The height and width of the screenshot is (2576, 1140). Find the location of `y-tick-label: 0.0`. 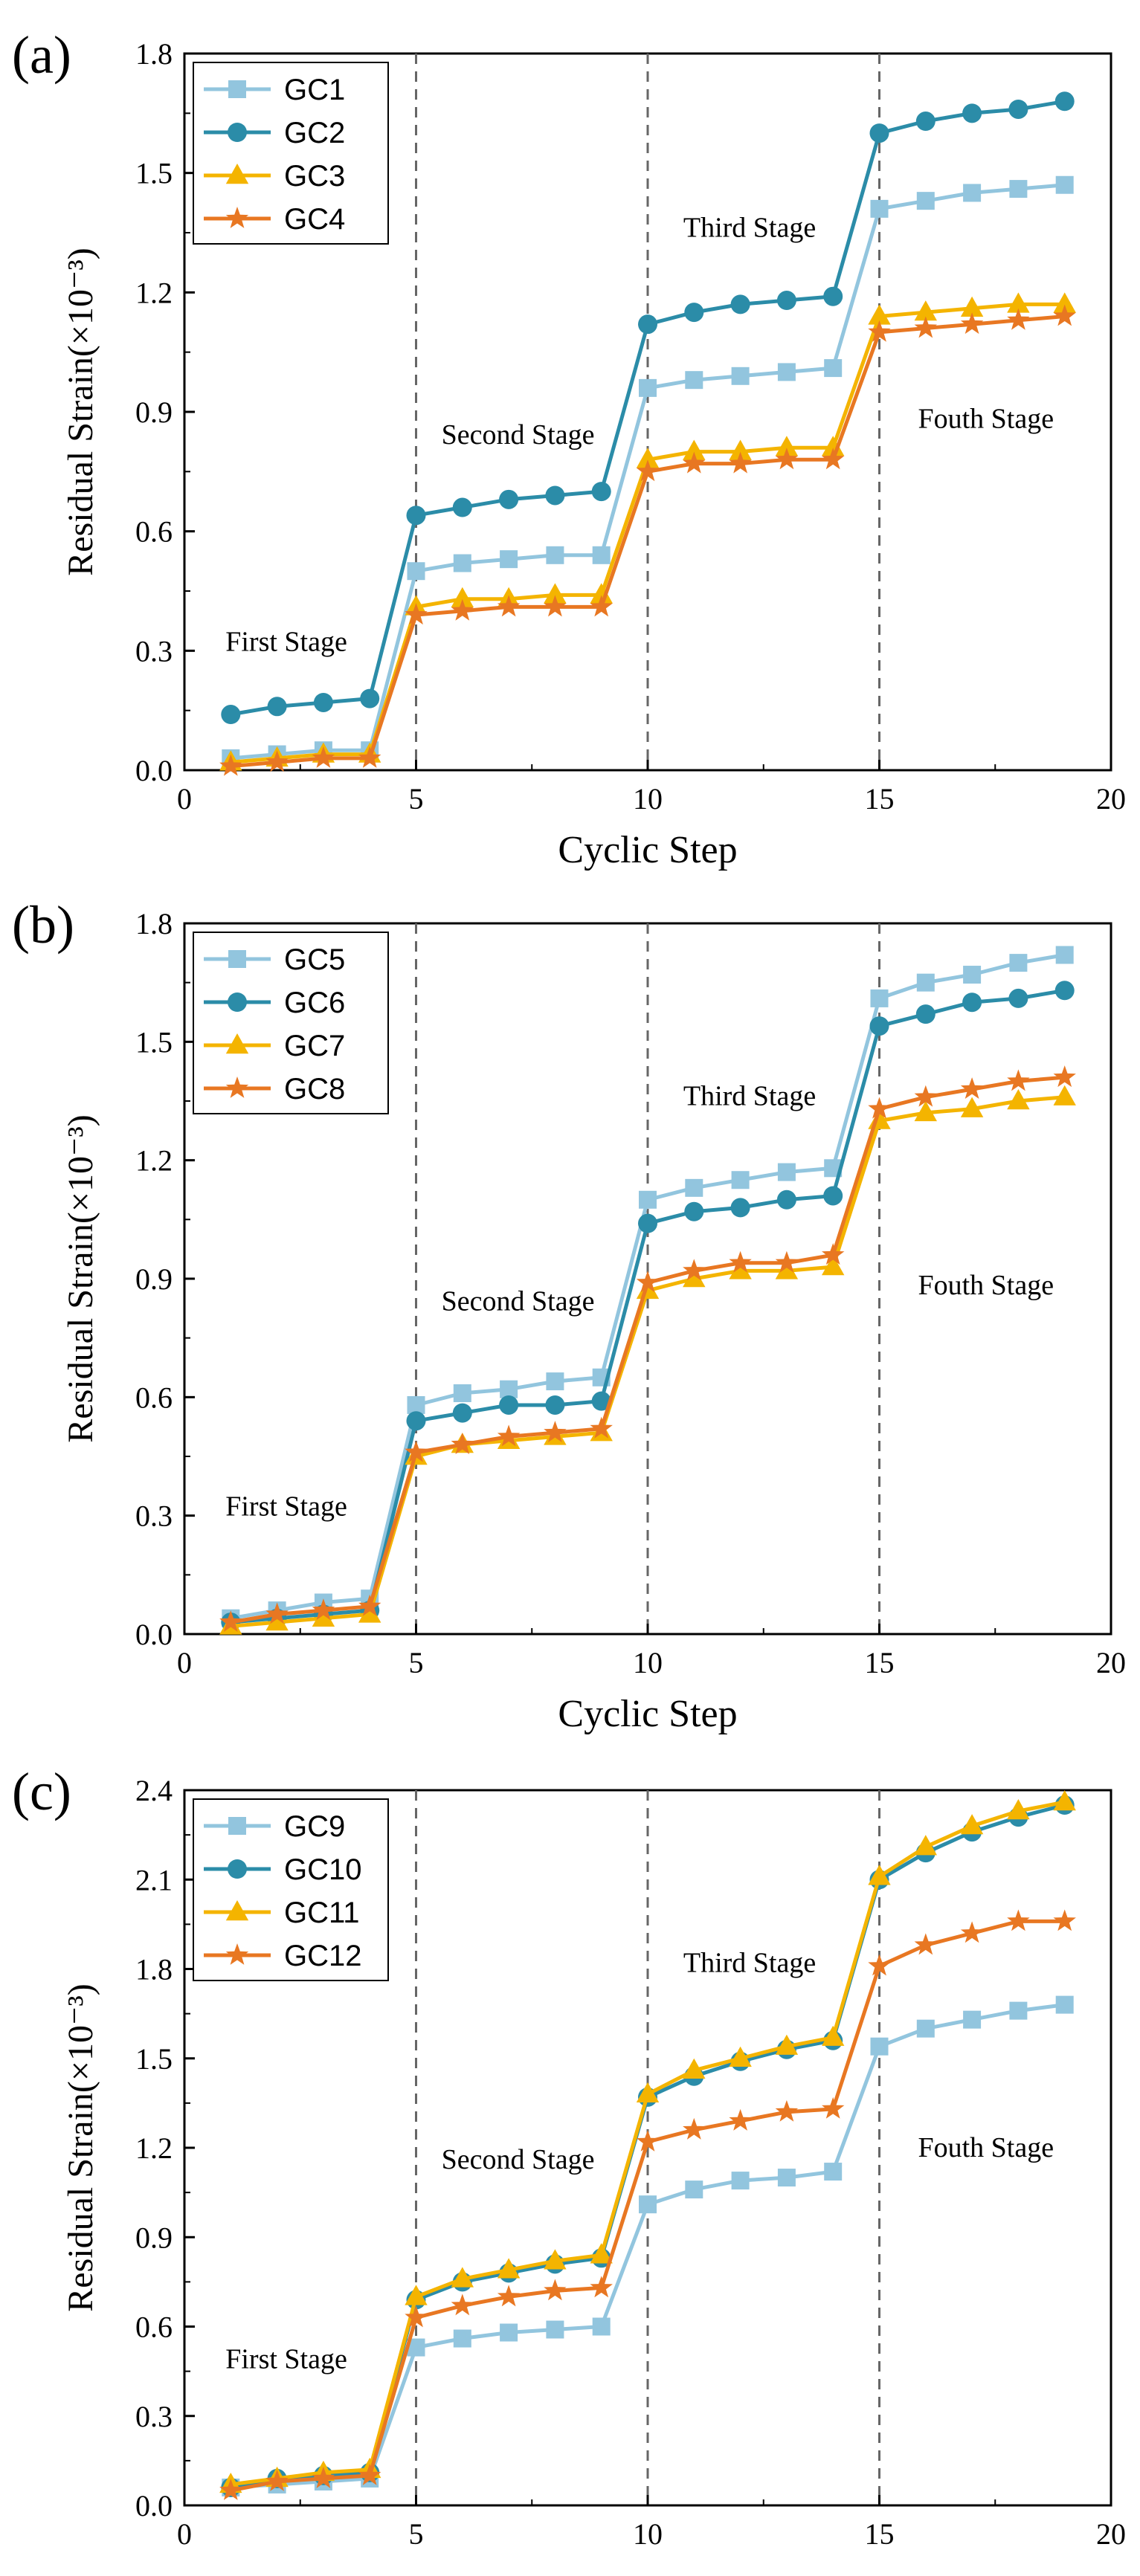

y-tick-label: 0.0 is located at coordinates (154, 2505).